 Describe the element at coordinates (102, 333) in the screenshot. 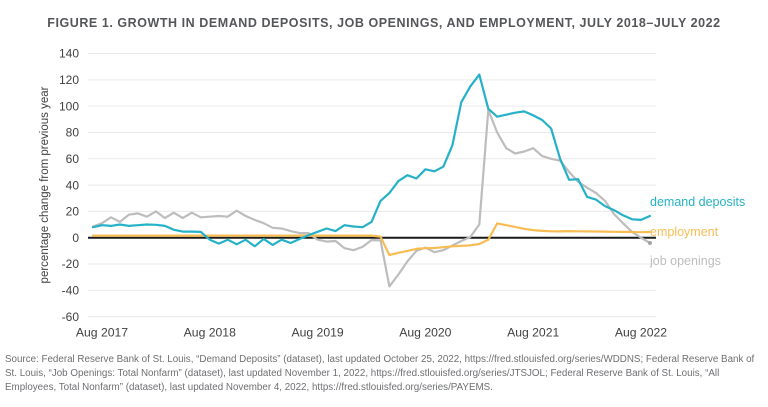

I see `x-tick-label: Aug 2017` at that location.